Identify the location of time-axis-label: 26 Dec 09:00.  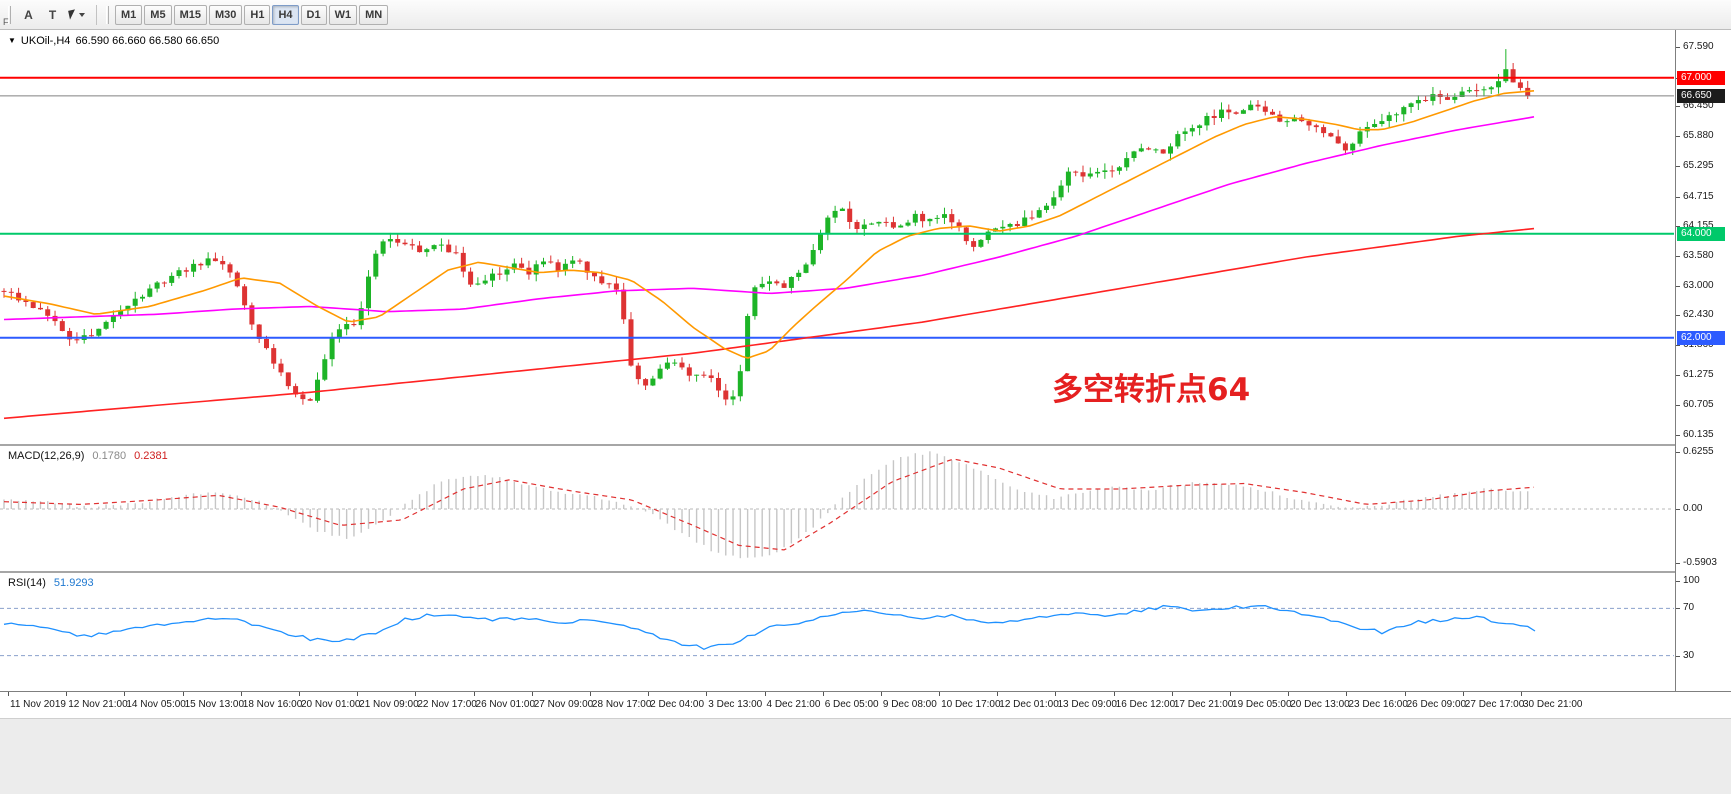
(1436, 704).